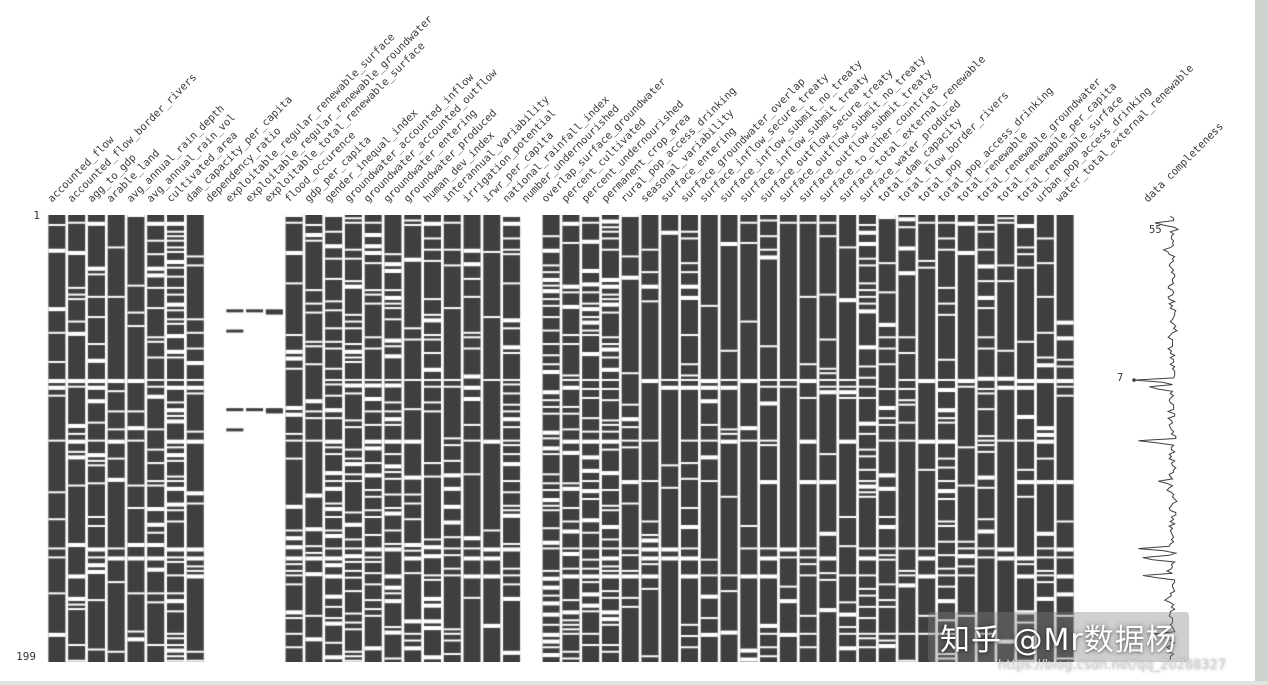 This screenshot has width=1268, height=685. Describe the element at coordinates (36, 215) in the screenshot. I see `row-label-top: 1` at that location.